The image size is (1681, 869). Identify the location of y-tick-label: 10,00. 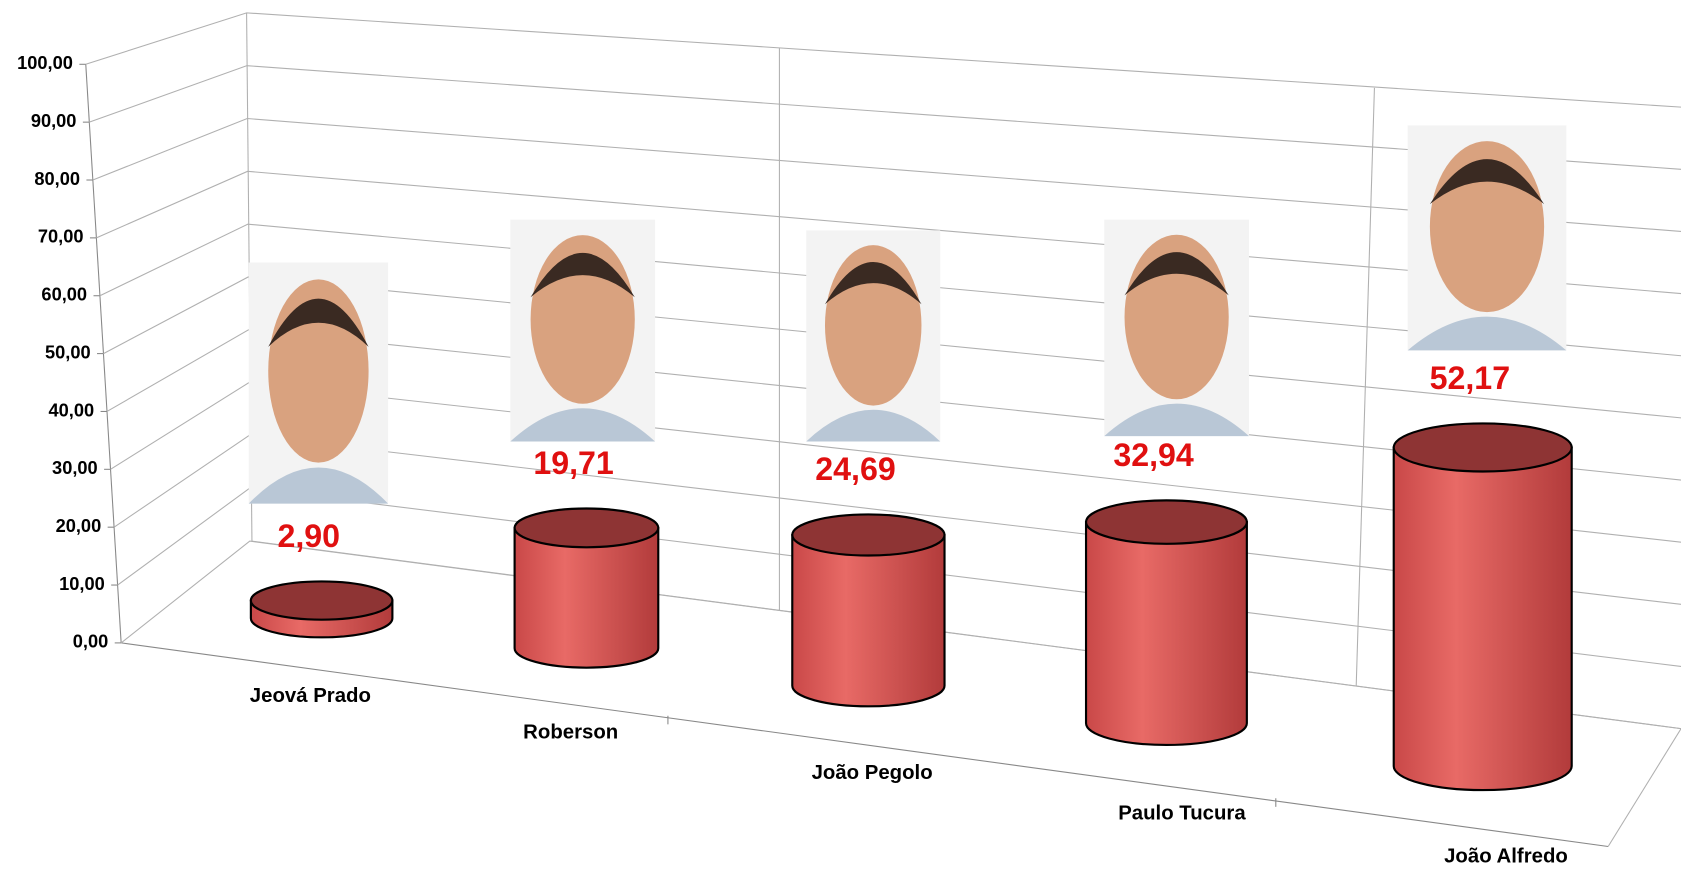
(82, 584).